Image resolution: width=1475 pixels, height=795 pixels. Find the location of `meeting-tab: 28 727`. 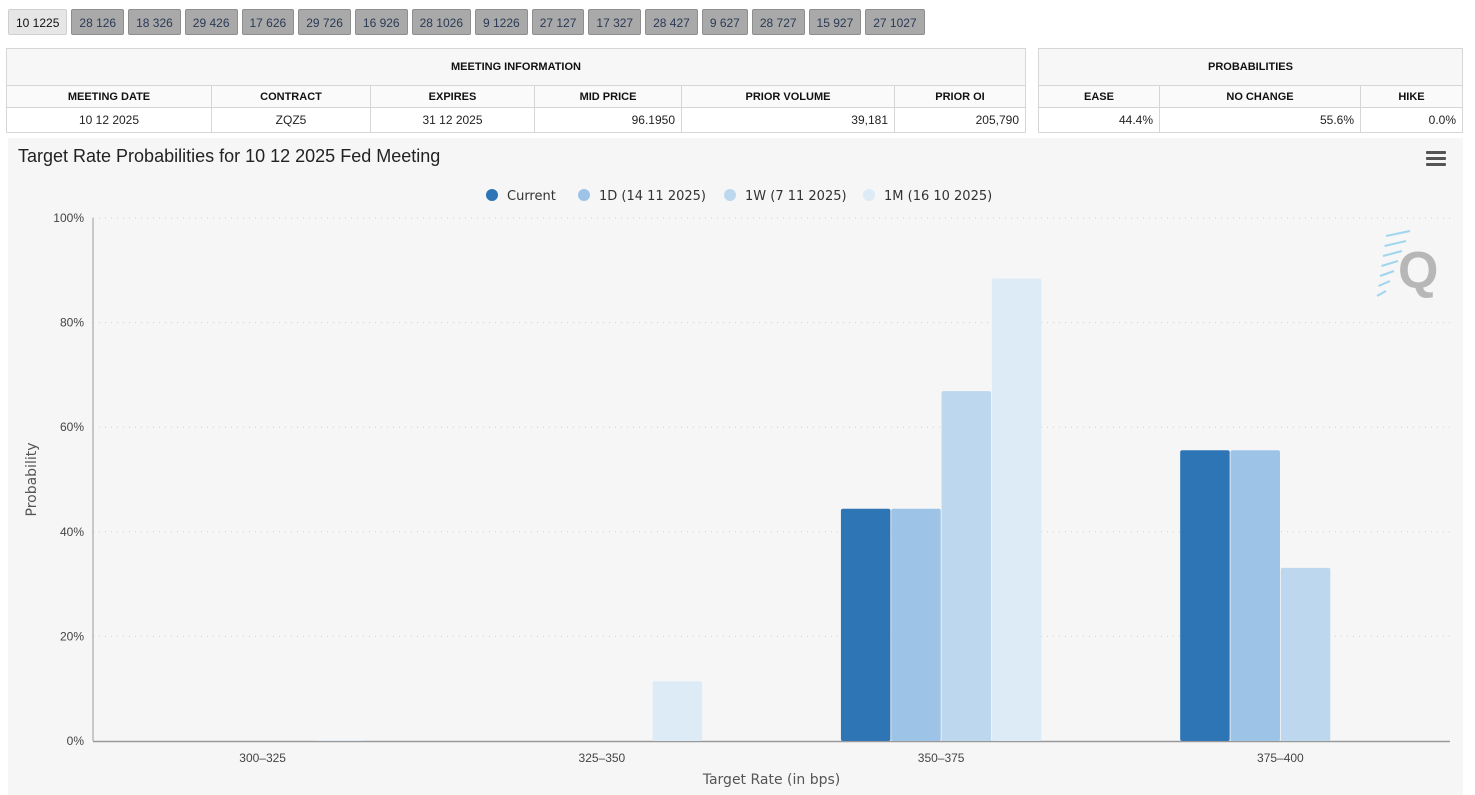

meeting-tab: 28 727 is located at coordinates (778, 22).